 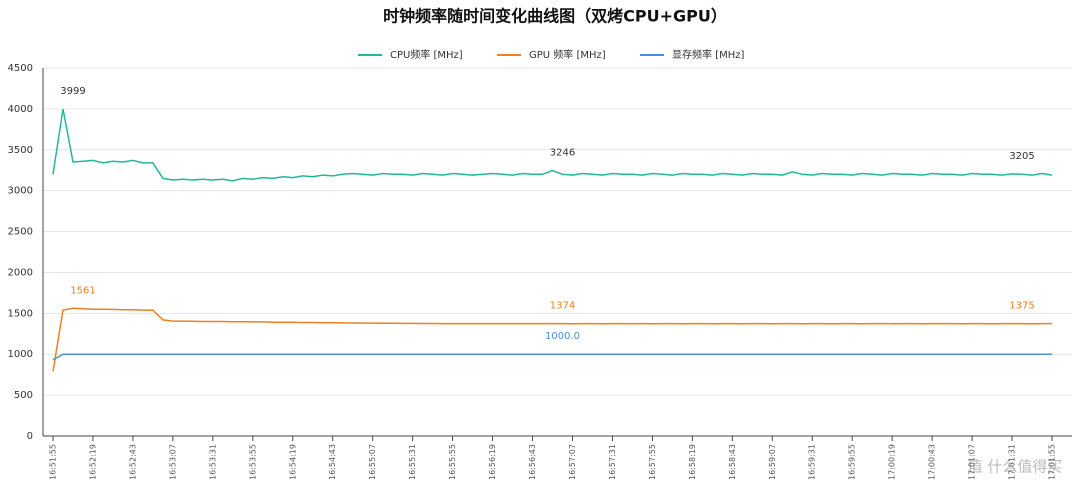 I want to click on x-tick-label: 16:59:31, so click(x=812, y=462).